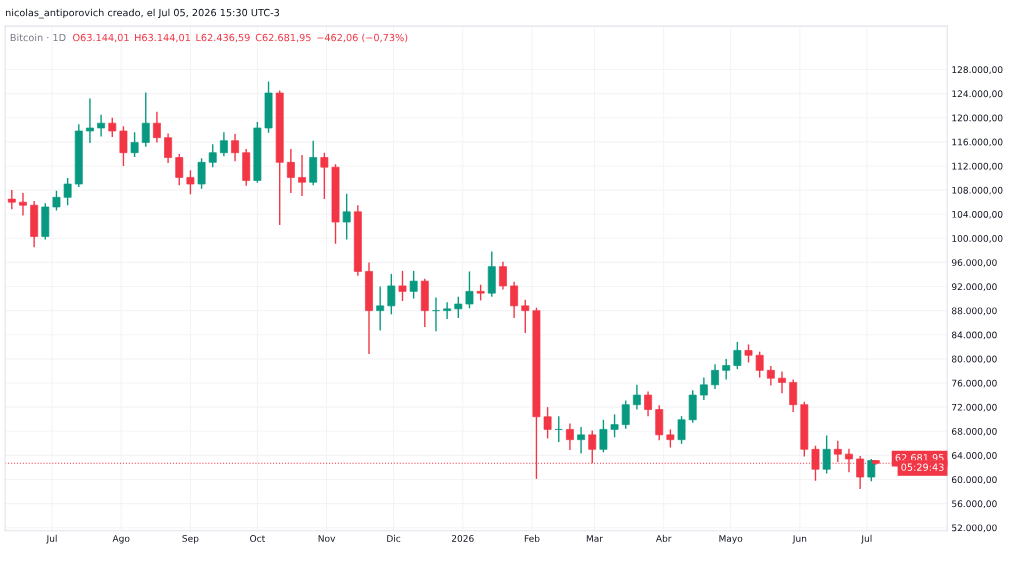 This screenshot has width=1024, height=580. What do you see at coordinates (974, 287) in the screenshot?
I see `y-tick-label: 92.000,00` at bounding box center [974, 287].